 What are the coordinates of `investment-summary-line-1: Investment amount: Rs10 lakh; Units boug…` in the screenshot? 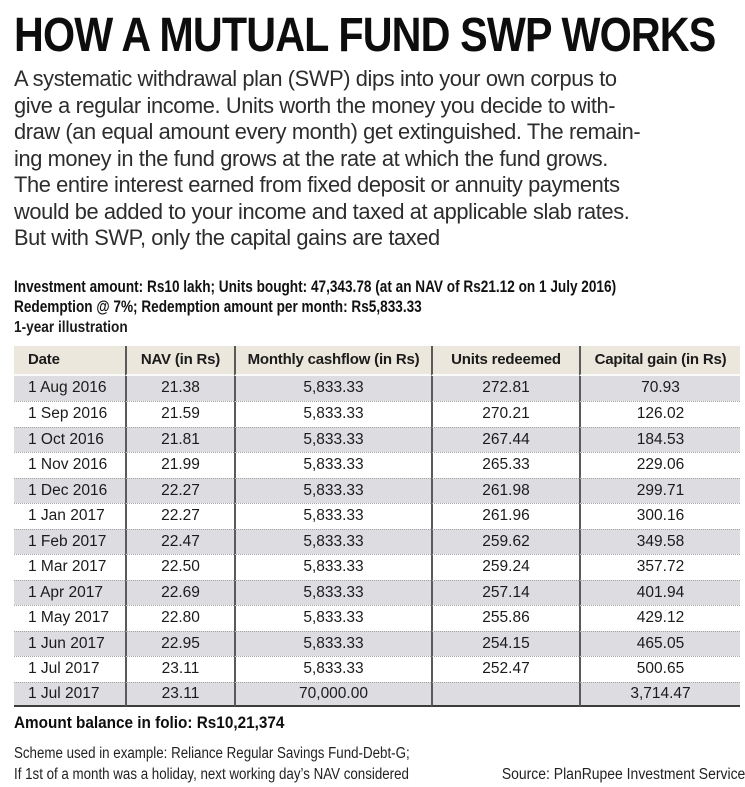 It's located at (315, 286).